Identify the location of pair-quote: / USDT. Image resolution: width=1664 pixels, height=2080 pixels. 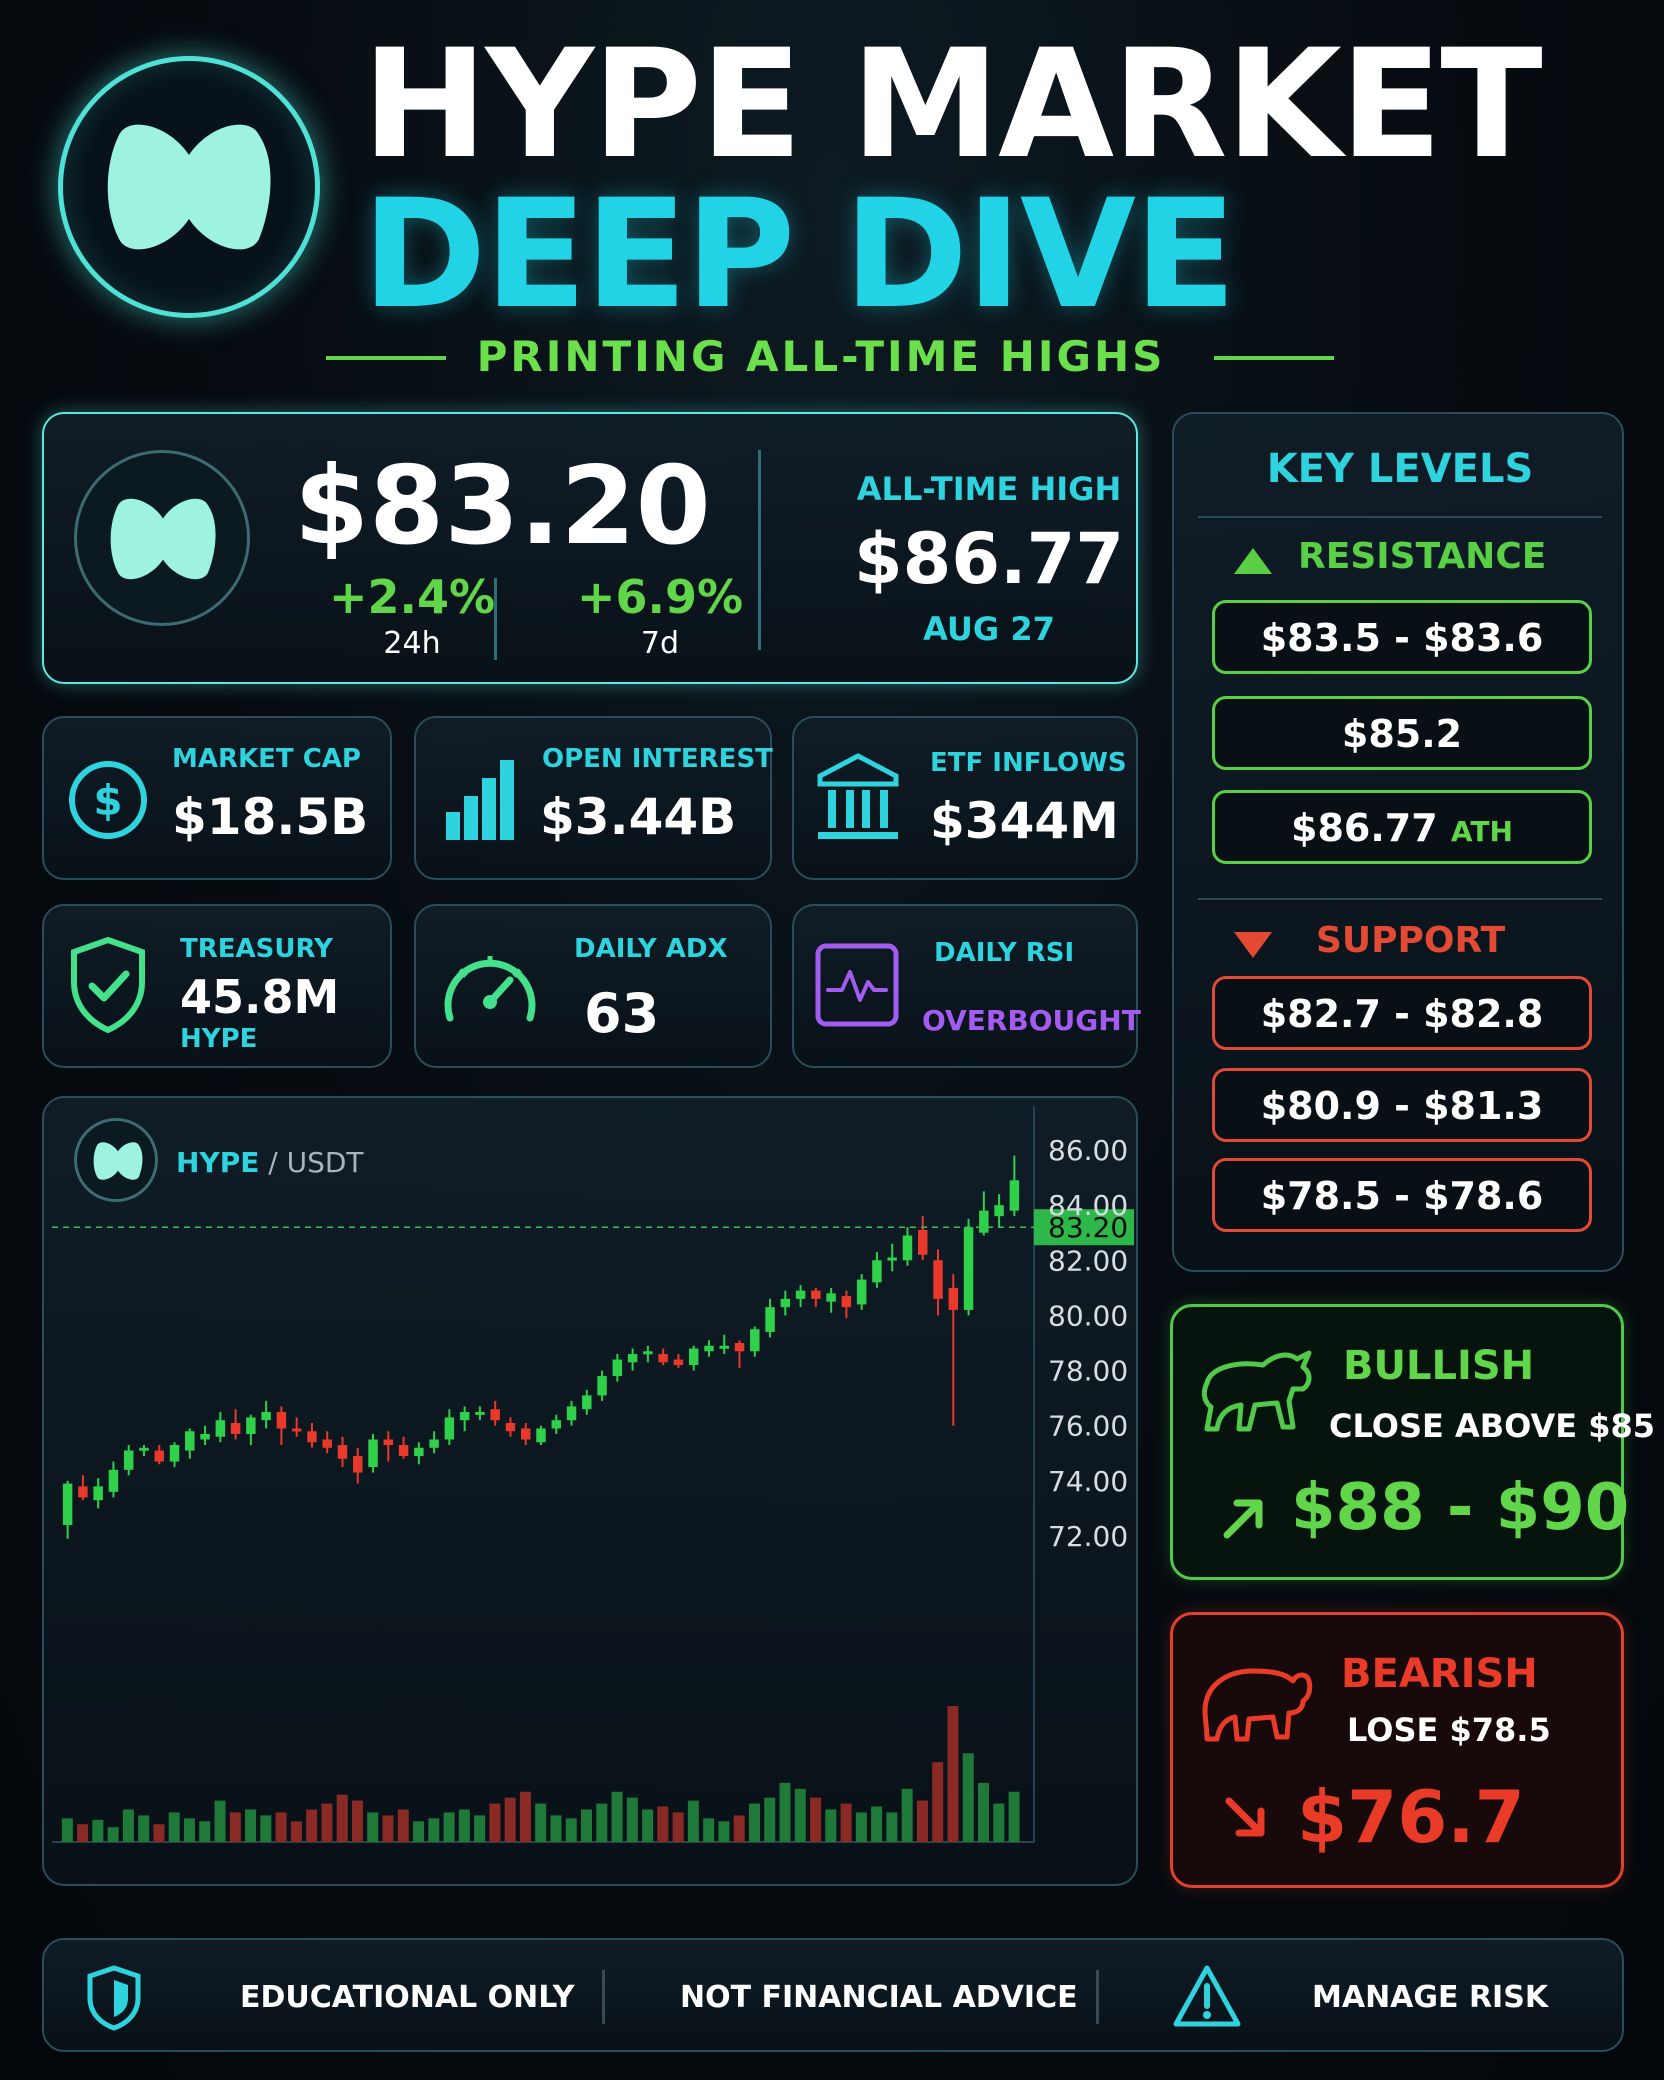
(316, 1162).